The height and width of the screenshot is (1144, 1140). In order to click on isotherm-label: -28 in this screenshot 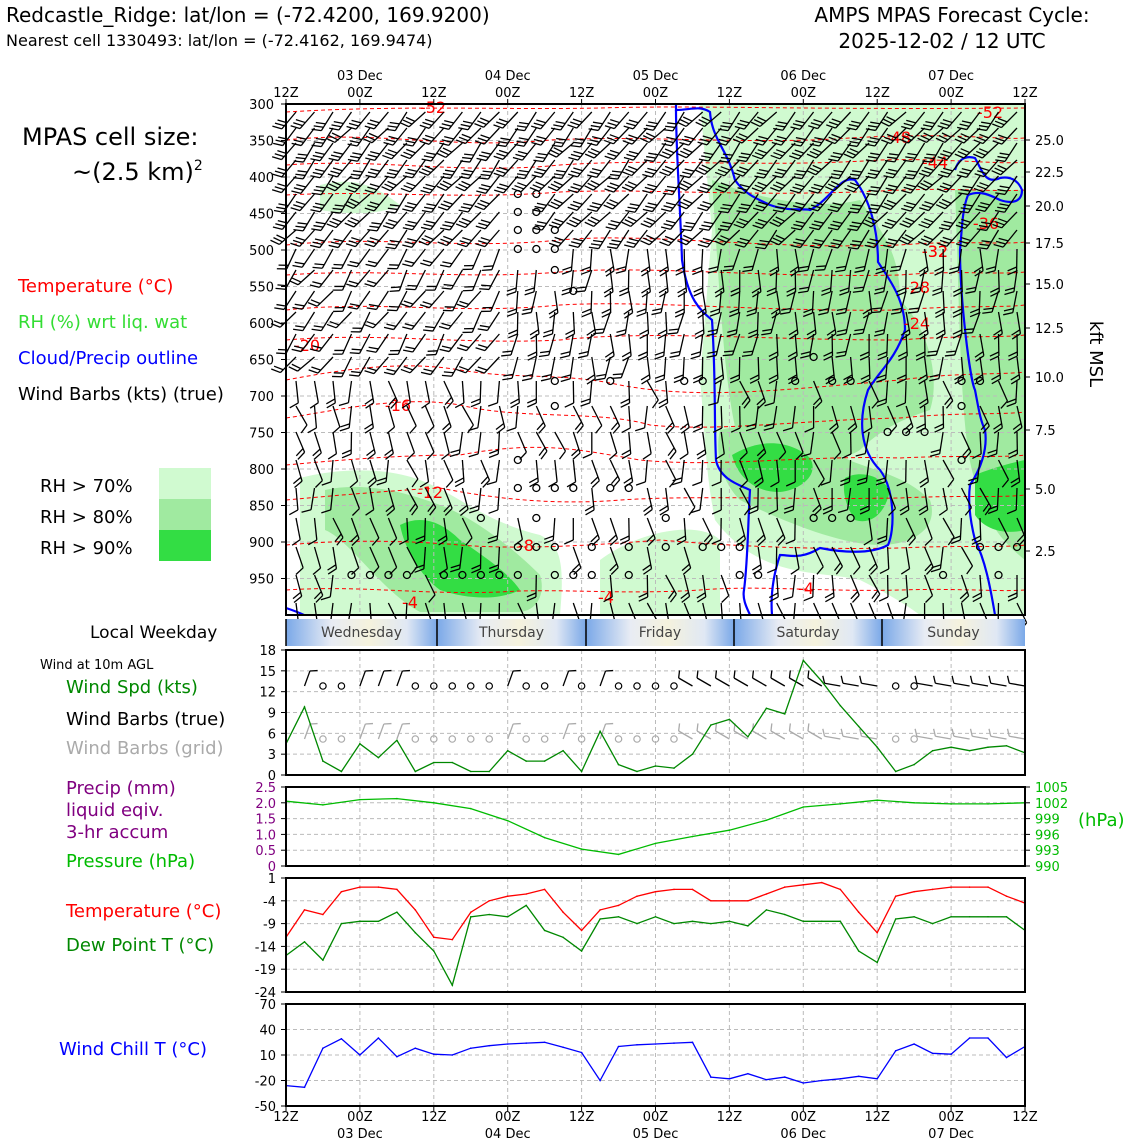, I will do `click(917, 287)`.